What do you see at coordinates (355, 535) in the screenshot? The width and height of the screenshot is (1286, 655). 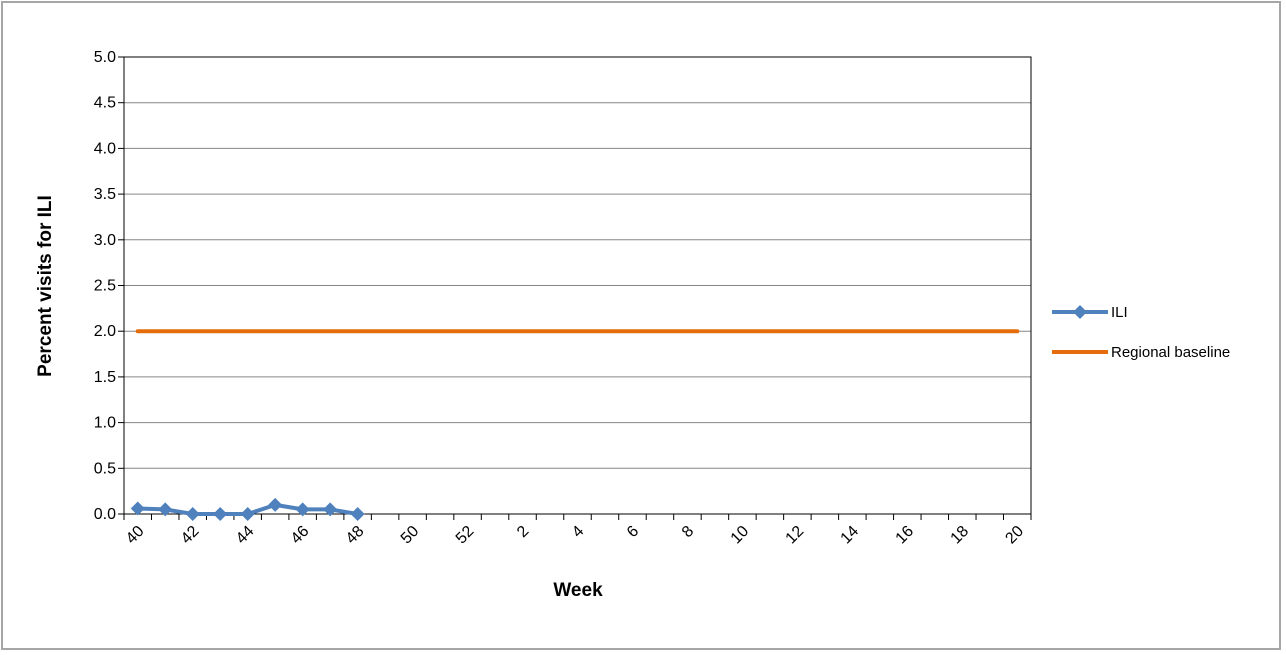 I see `x-tick-label-48: 48` at bounding box center [355, 535].